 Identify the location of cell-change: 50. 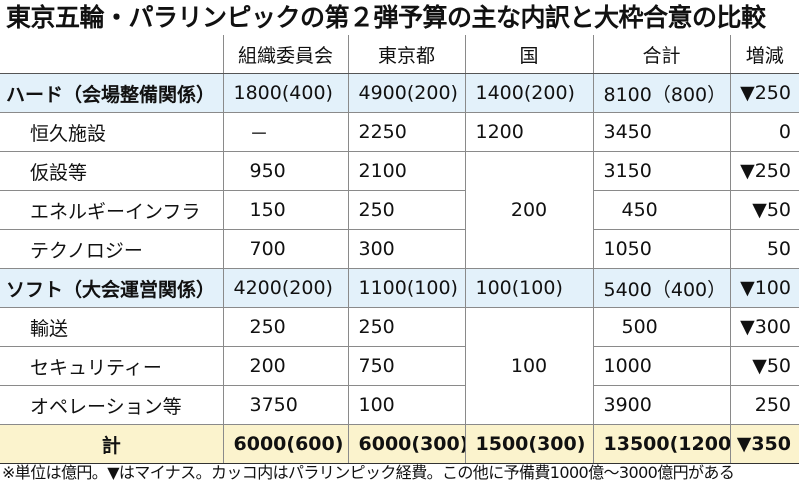
(764, 249).